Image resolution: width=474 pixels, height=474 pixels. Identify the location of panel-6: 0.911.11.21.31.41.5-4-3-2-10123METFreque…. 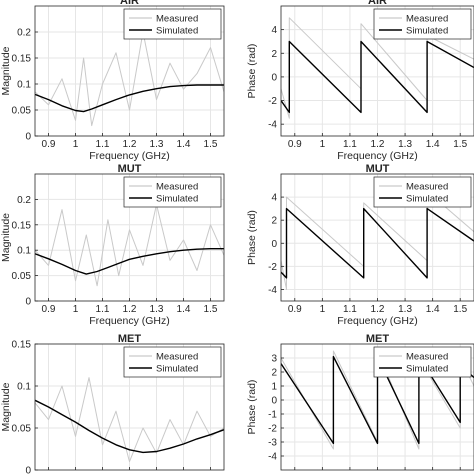
(360, 403).